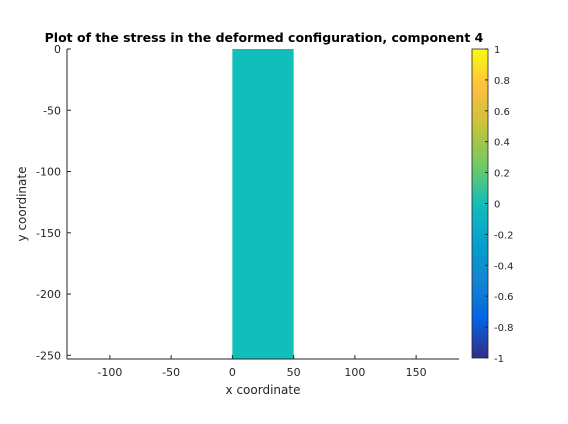 The image size is (568, 424). What do you see at coordinates (48, 172) in the screenshot?
I see `y-tick-label: -100` at bounding box center [48, 172].